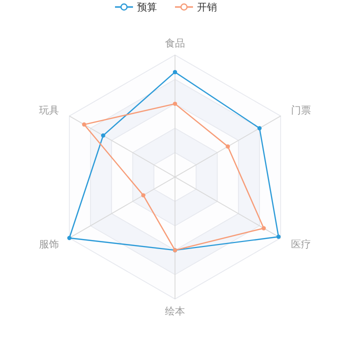  What do you see at coordinates (175, 43) in the screenshot?
I see `spoke-label: 食品` at bounding box center [175, 43].